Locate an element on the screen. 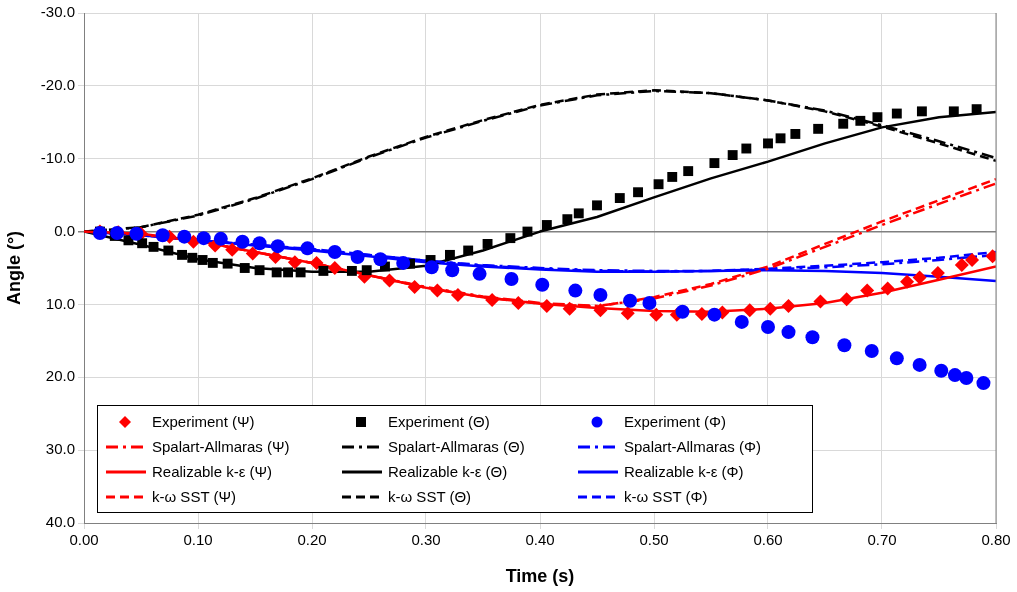 Image resolution: width=1017 pixels, height=592 pixels. x-tick-label: 0.10 is located at coordinates (198, 540).